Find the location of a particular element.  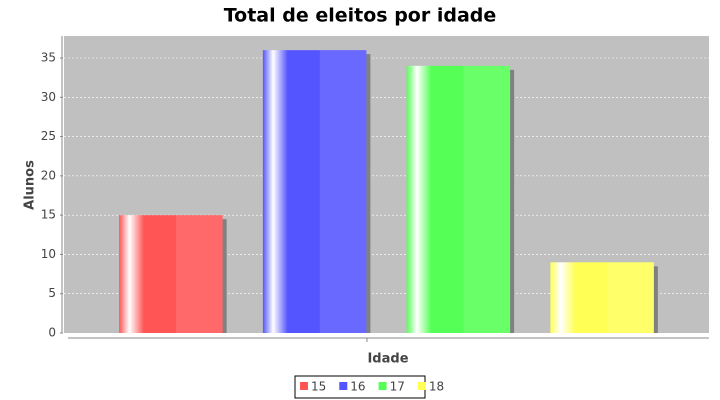

legend-label: 17 is located at coordinates (397, 387).